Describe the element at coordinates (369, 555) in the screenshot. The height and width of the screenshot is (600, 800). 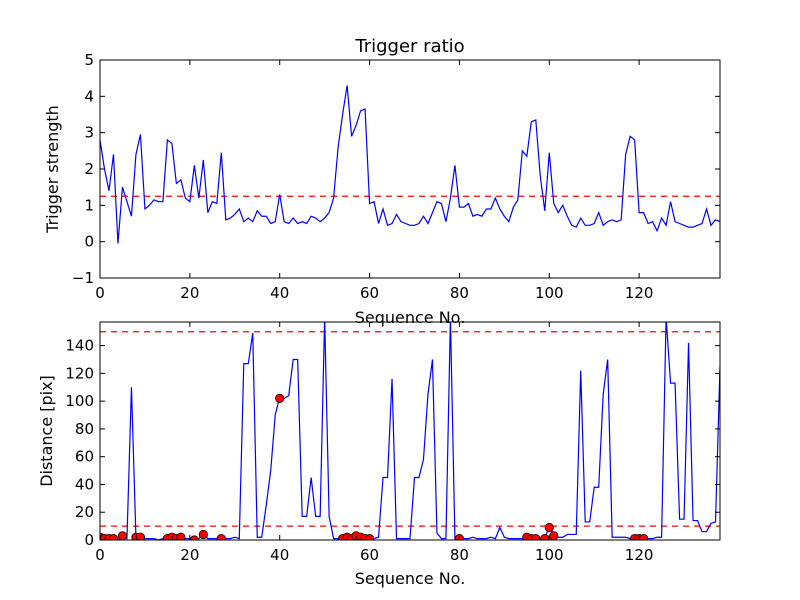
I see `bottom-x-tick-label: 60` at that location.